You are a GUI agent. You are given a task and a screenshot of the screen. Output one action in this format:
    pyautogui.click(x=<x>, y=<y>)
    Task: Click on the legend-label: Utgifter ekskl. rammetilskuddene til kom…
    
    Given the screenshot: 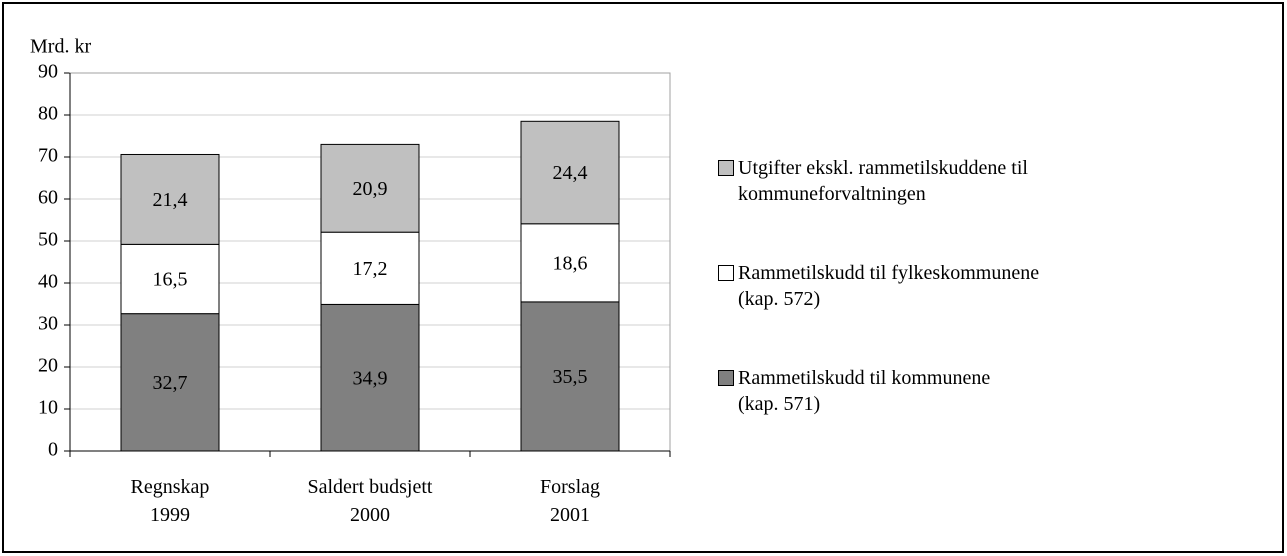 What is the action you would take?
    pyautogui.click(x=883, y=181)
    